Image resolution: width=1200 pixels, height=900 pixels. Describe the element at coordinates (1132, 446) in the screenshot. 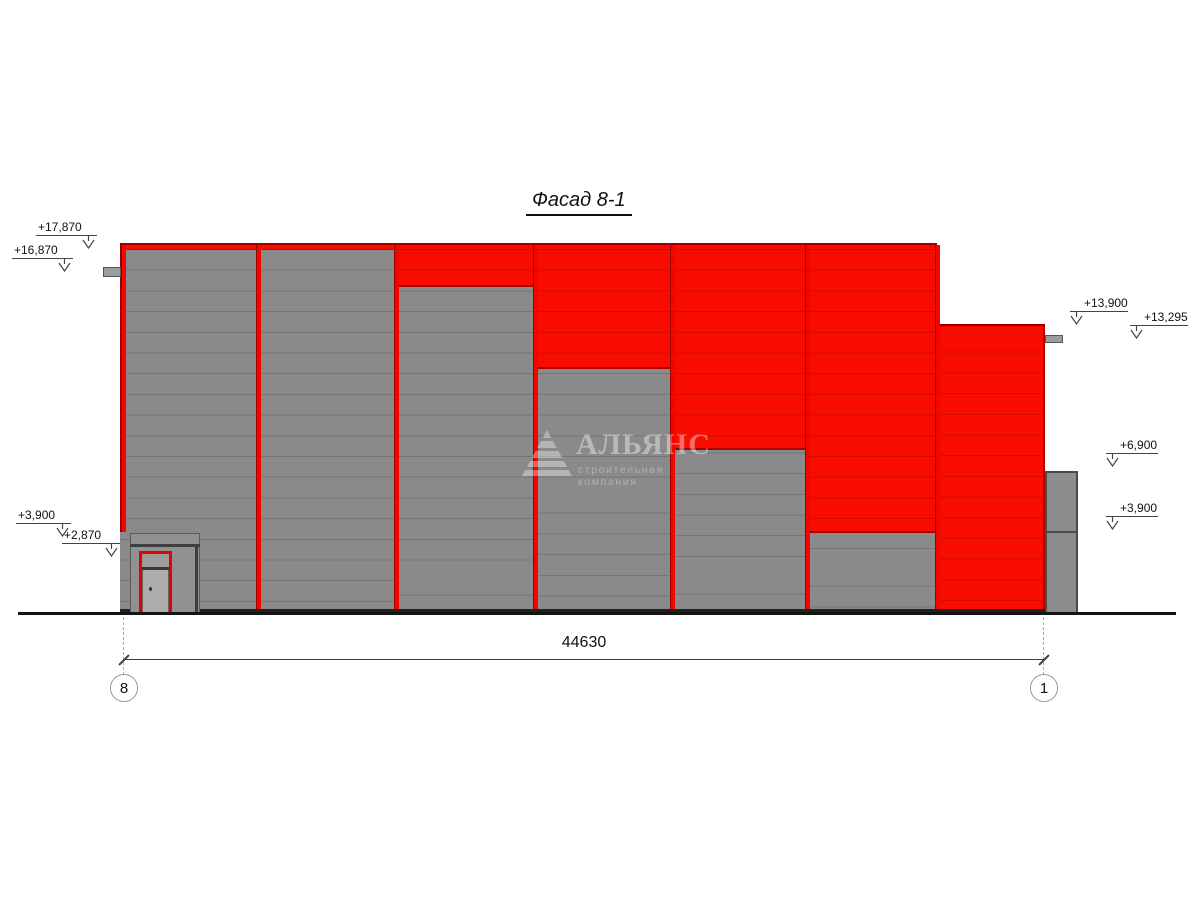

I see `elevation-label: +6,900` at that location.